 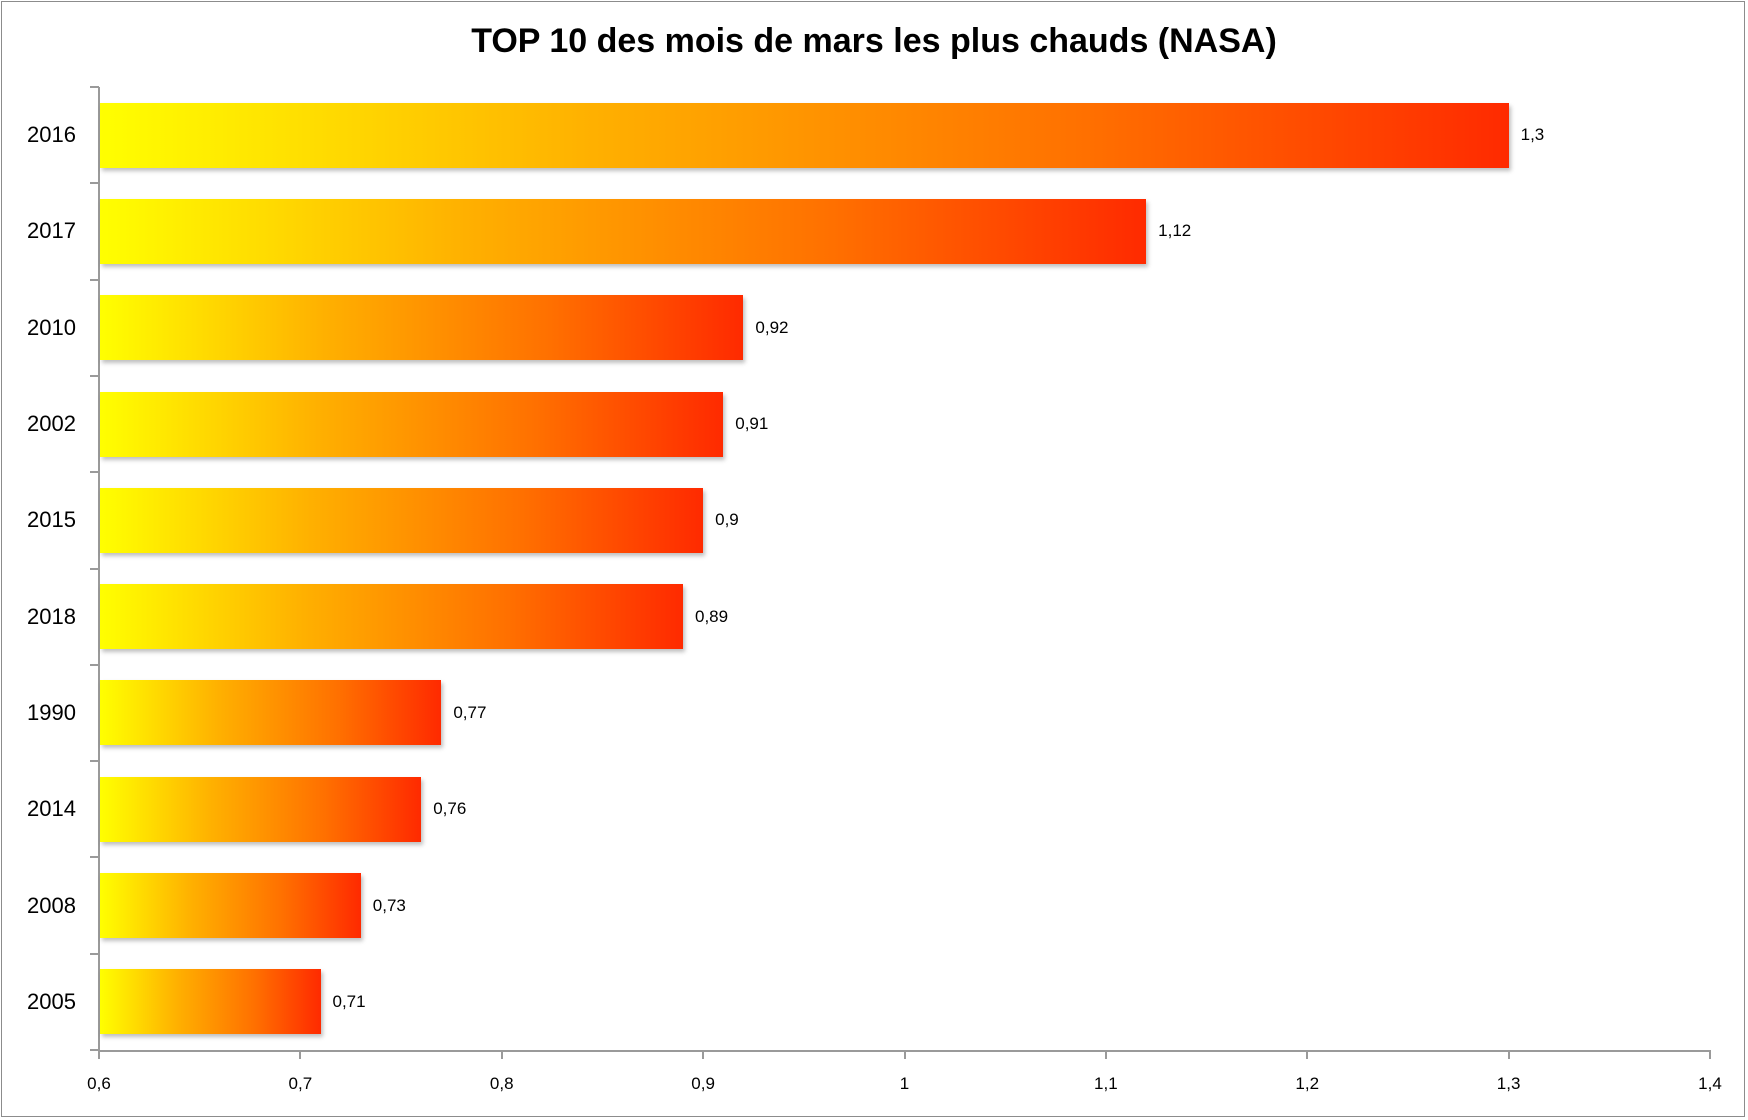 I want to click on bar-1990, so click(x=271, y=713).